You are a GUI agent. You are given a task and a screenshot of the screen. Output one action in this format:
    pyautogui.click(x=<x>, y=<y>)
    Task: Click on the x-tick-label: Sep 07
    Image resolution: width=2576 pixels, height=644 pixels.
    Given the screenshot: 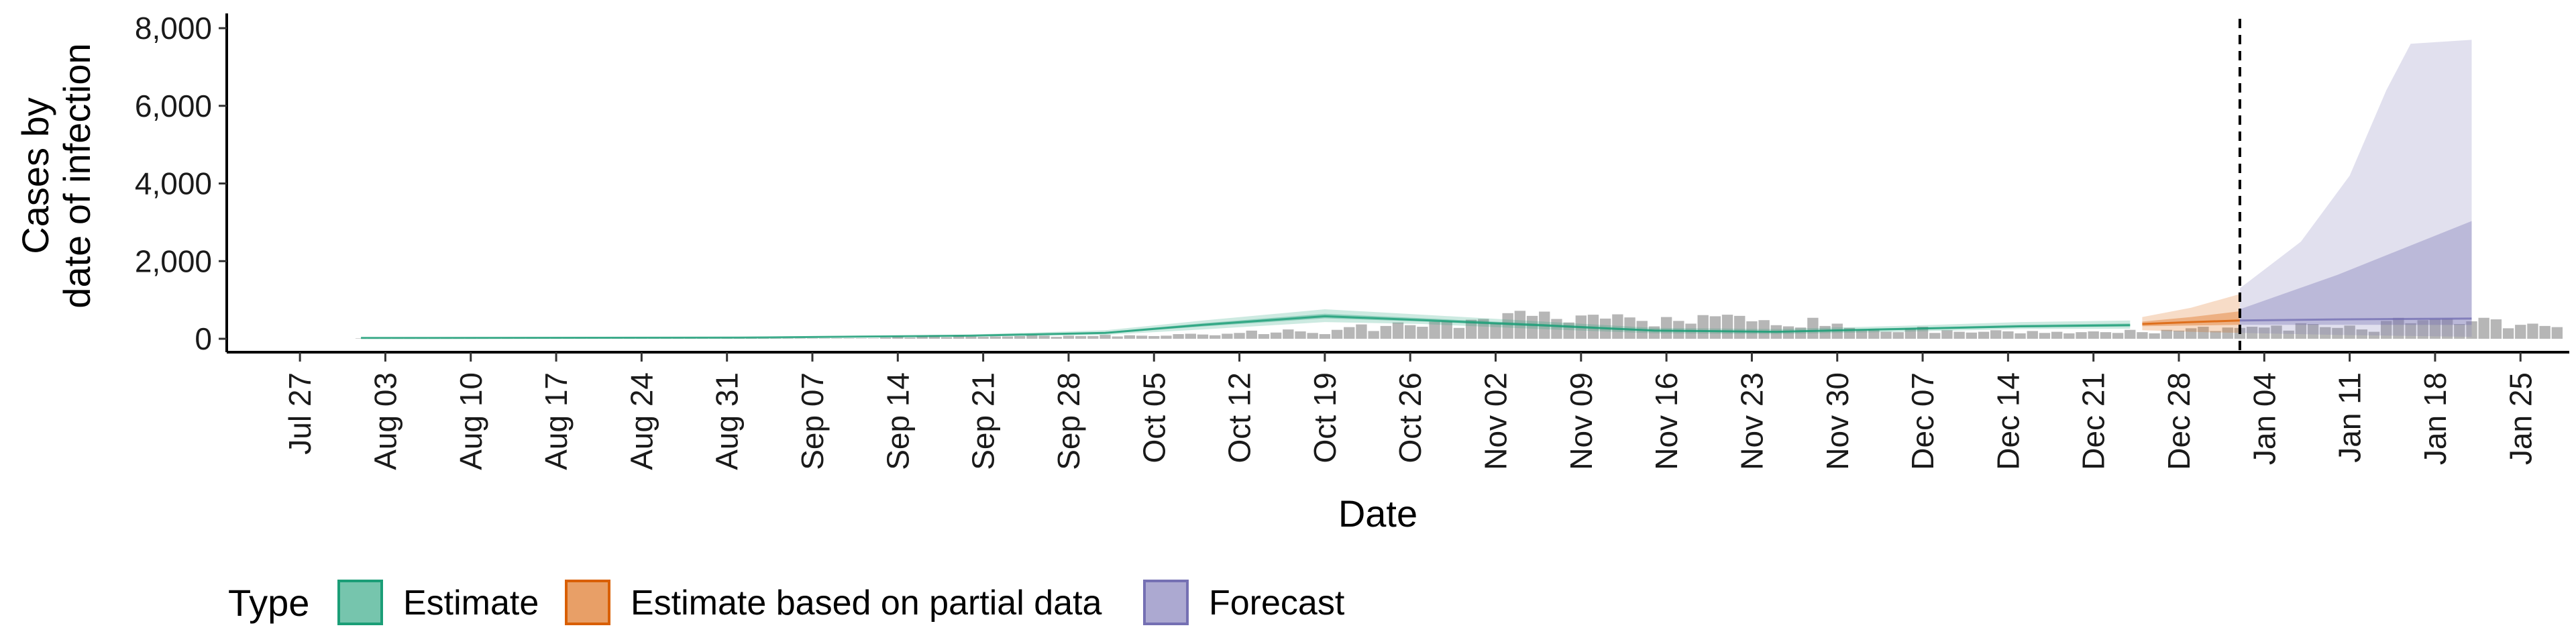 What is the action you would take?
    pyautogui.click(x=812, y=421)
    